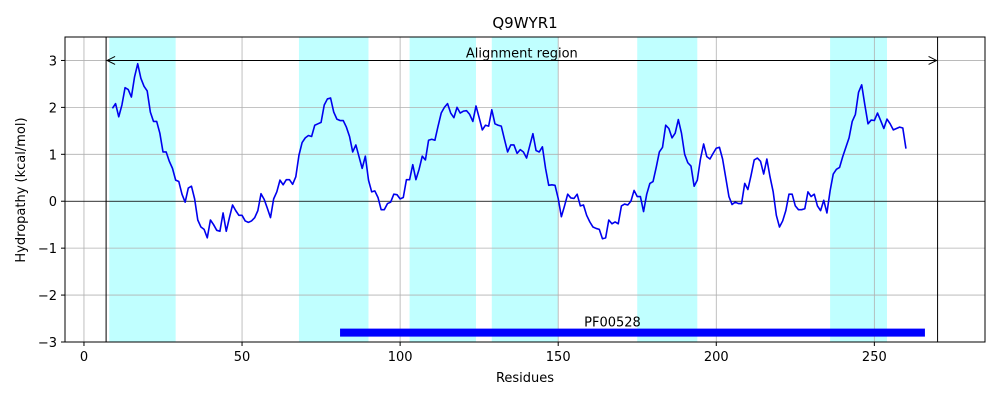  Describe the element at coordinates (874, 357) in the screenshot. I see `x-tick-label: 250` at that location.